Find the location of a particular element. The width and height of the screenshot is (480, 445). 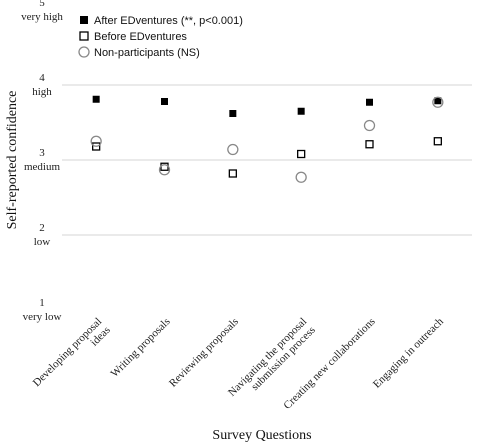

y-tick-number-1: 1 is located at coordinates (42, 303).